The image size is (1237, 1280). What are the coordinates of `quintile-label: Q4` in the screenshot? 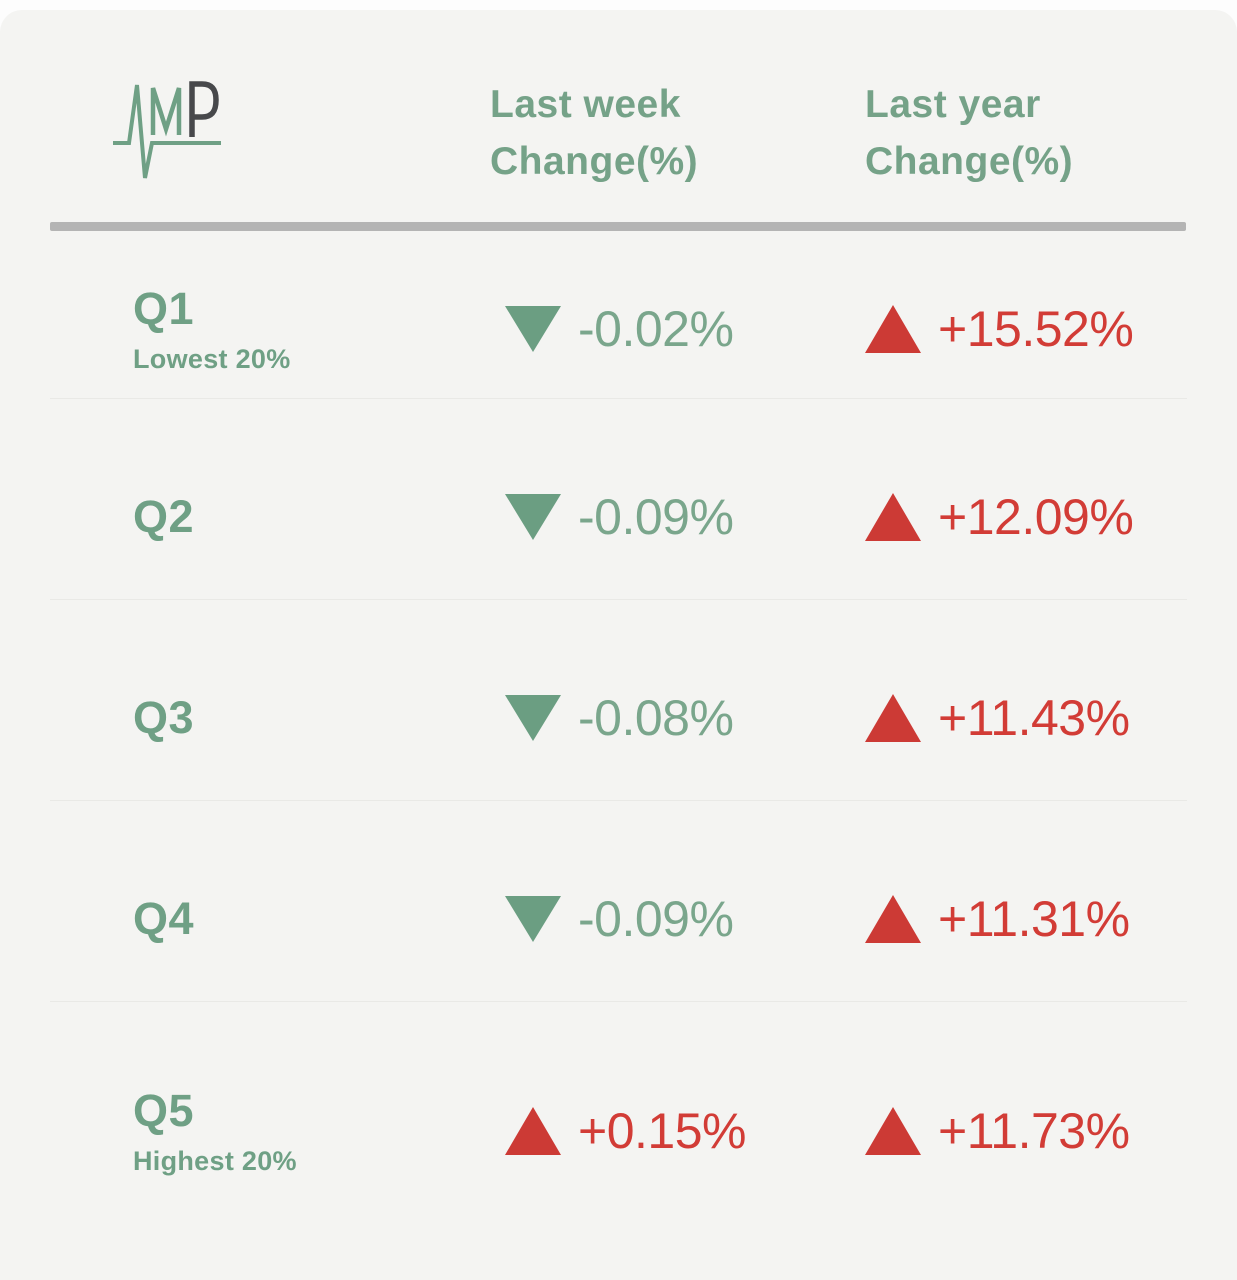 It's located at (164, 918).